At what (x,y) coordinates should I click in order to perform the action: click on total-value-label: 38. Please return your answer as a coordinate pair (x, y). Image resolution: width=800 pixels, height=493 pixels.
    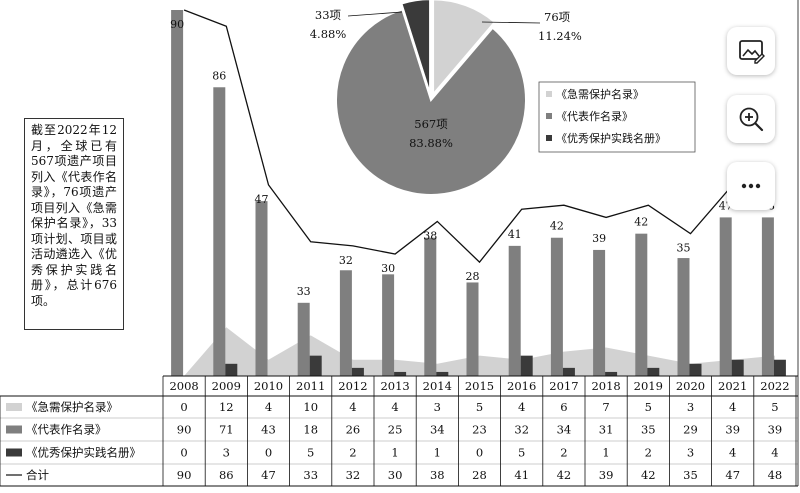
    Looking at the image, I should click on (430, 235).